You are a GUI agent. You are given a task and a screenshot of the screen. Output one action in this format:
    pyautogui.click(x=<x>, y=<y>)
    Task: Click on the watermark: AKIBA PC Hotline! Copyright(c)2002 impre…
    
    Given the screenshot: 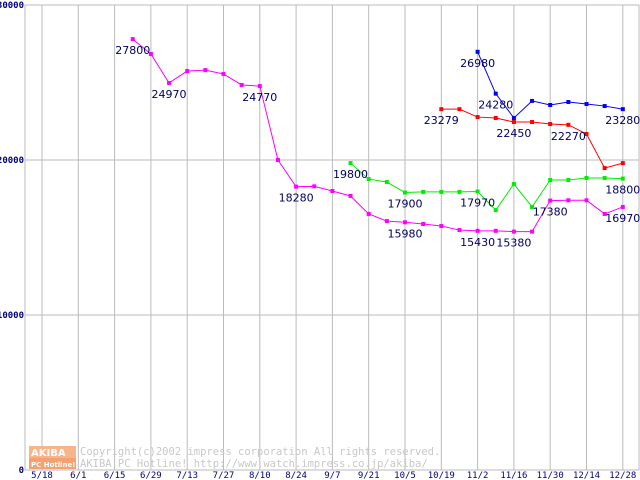 What is the action you would take?
    pyautogui.click(x=234, y=458)
    